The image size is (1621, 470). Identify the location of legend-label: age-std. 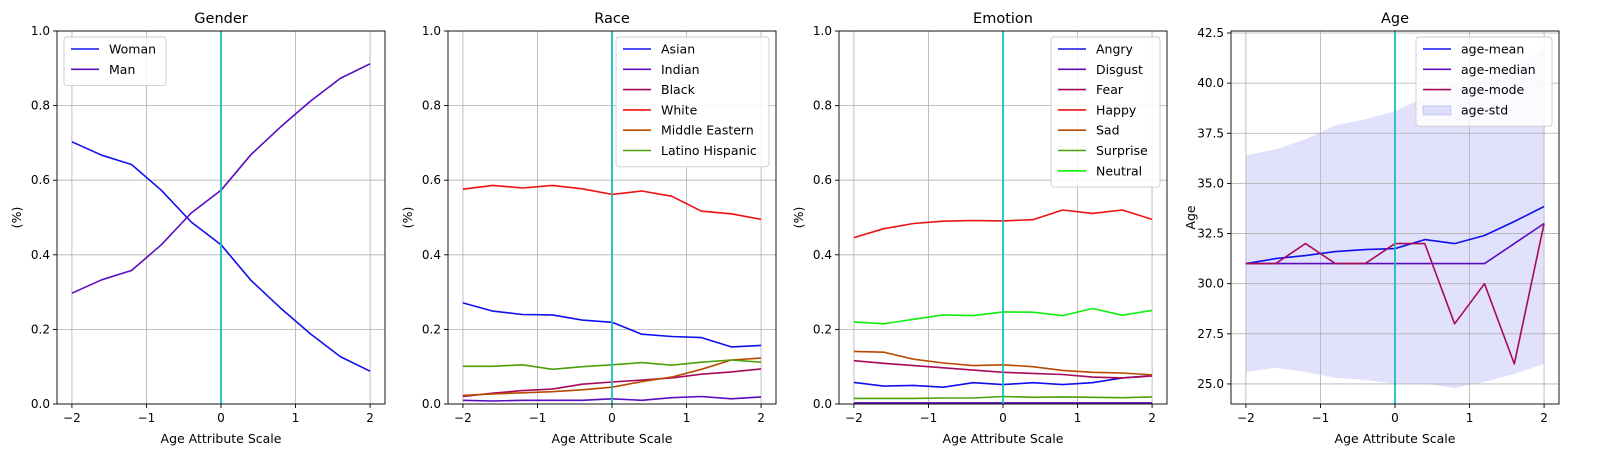
(1484, 109).